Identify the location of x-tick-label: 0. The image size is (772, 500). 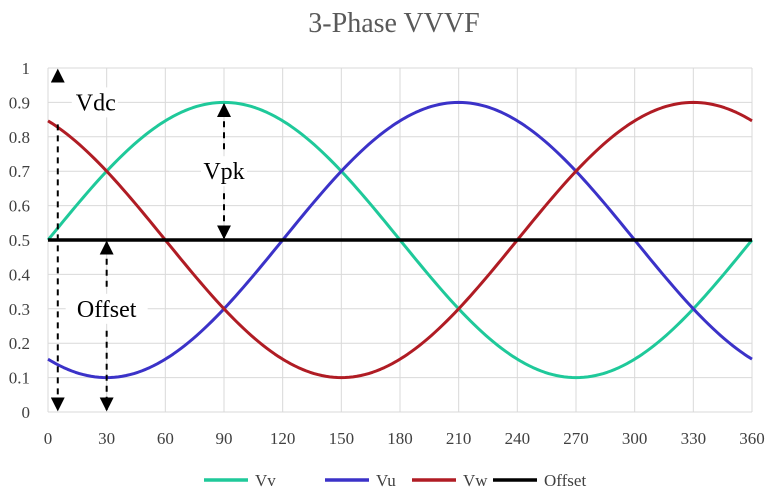
(48, 438).